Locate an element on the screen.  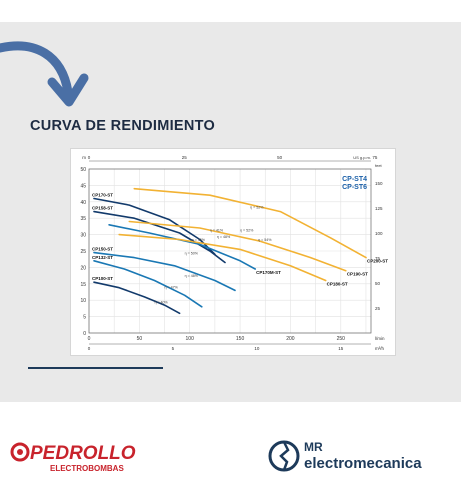
series-line-cp180-st is located at coordinates (222, 257).